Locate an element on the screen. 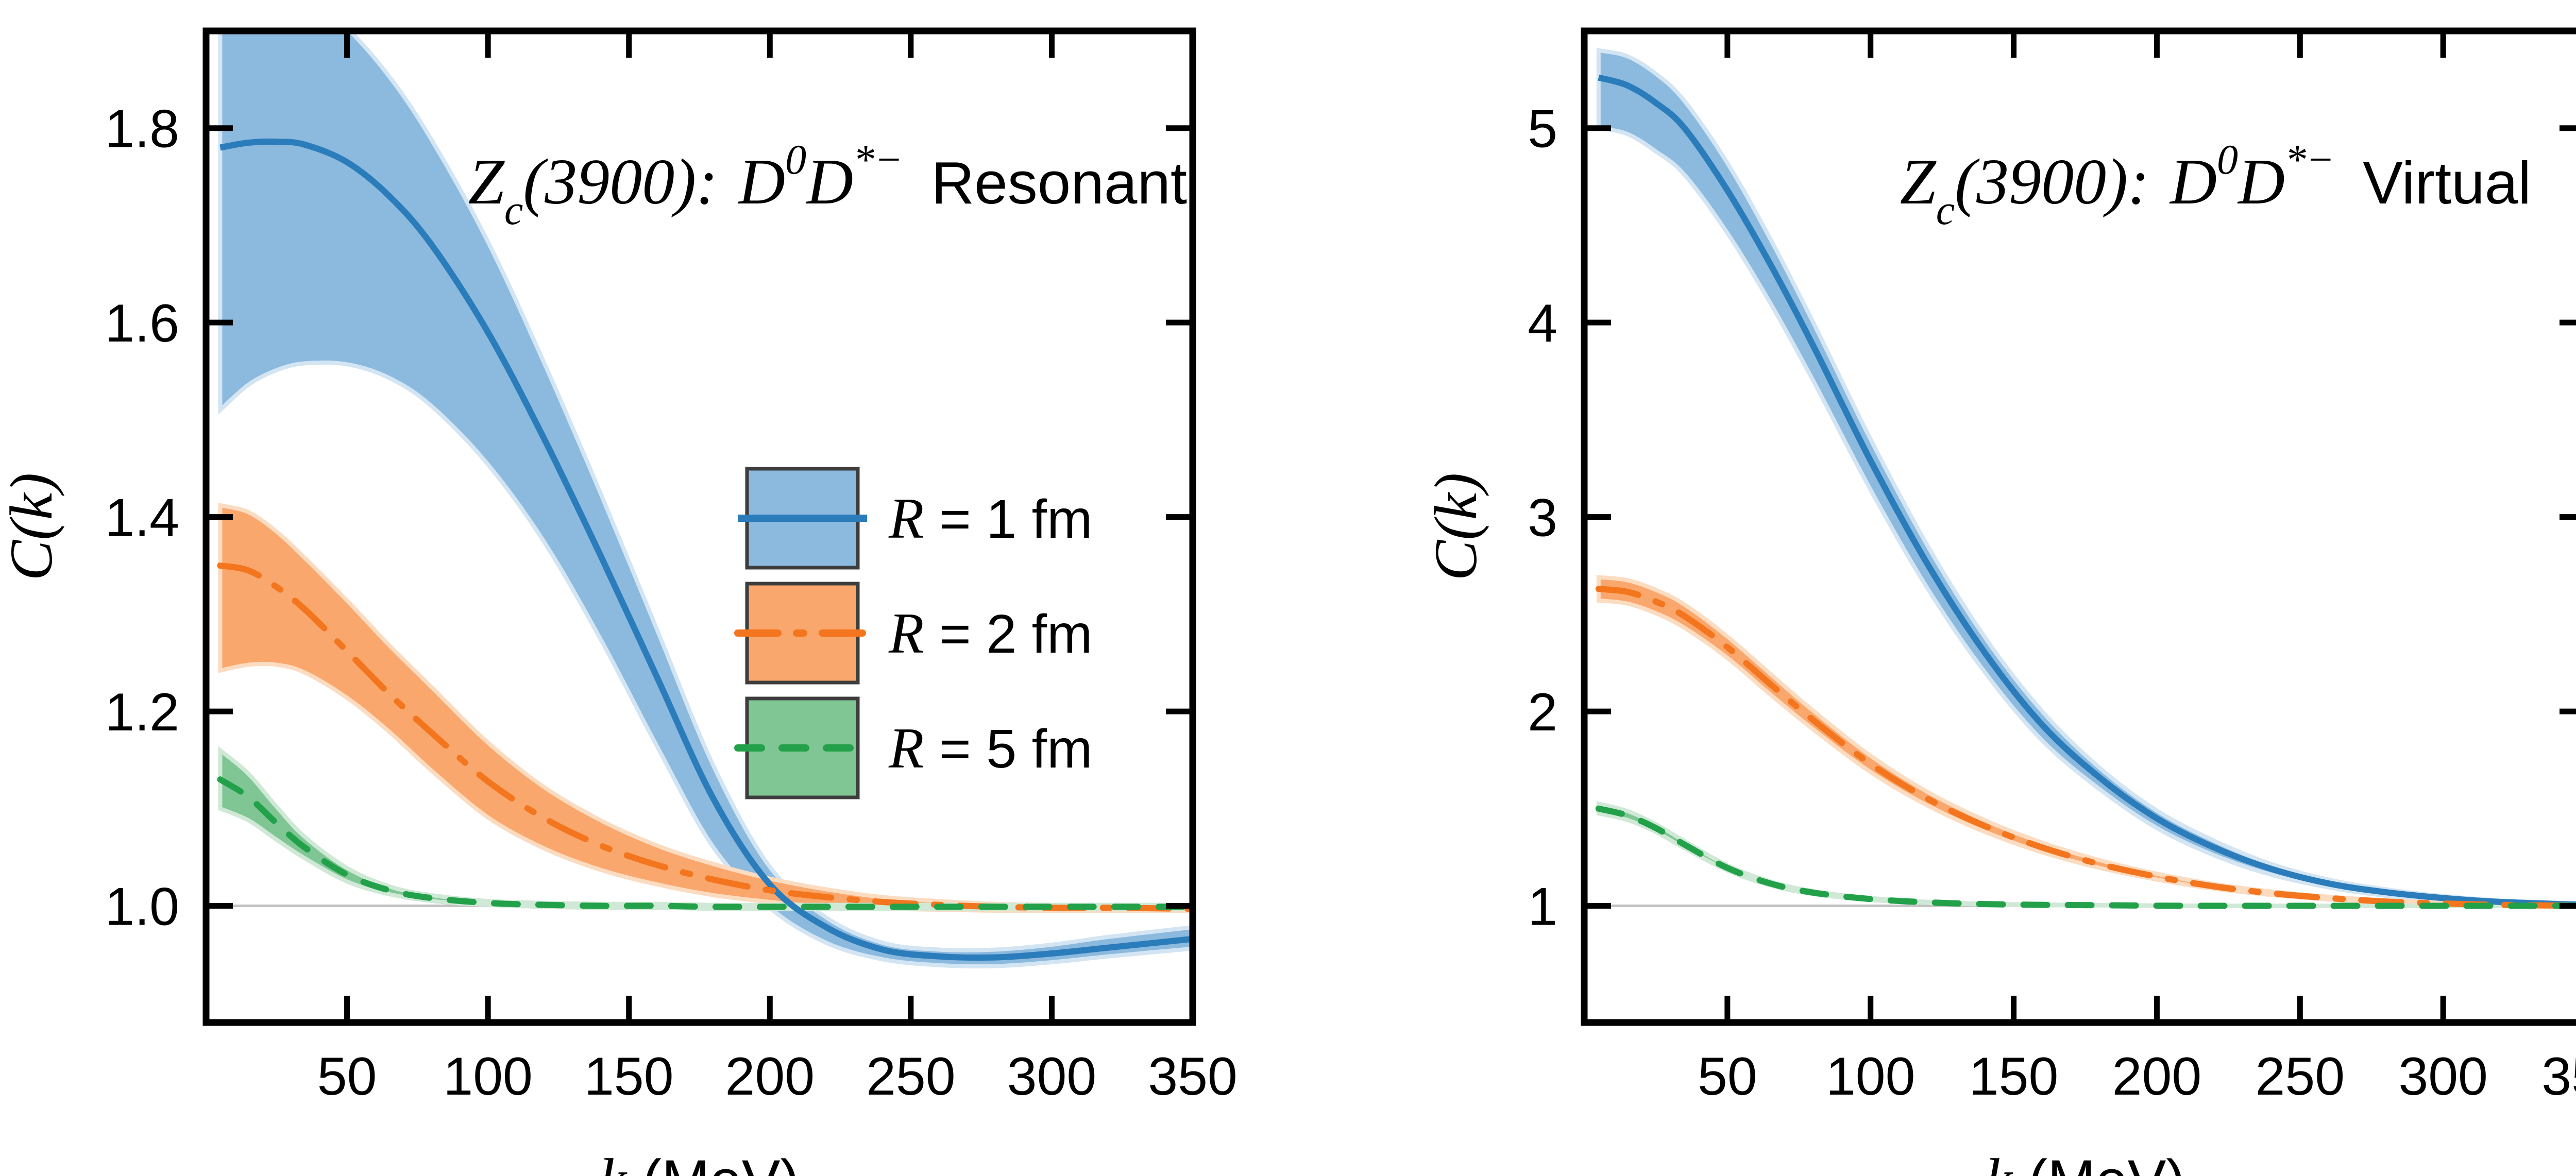 Image resolution: width=2576 pixels, height=1176 pixels. panel-title: Zc(3900): D0D*− Virtual is located at coordinates (2215, 185).